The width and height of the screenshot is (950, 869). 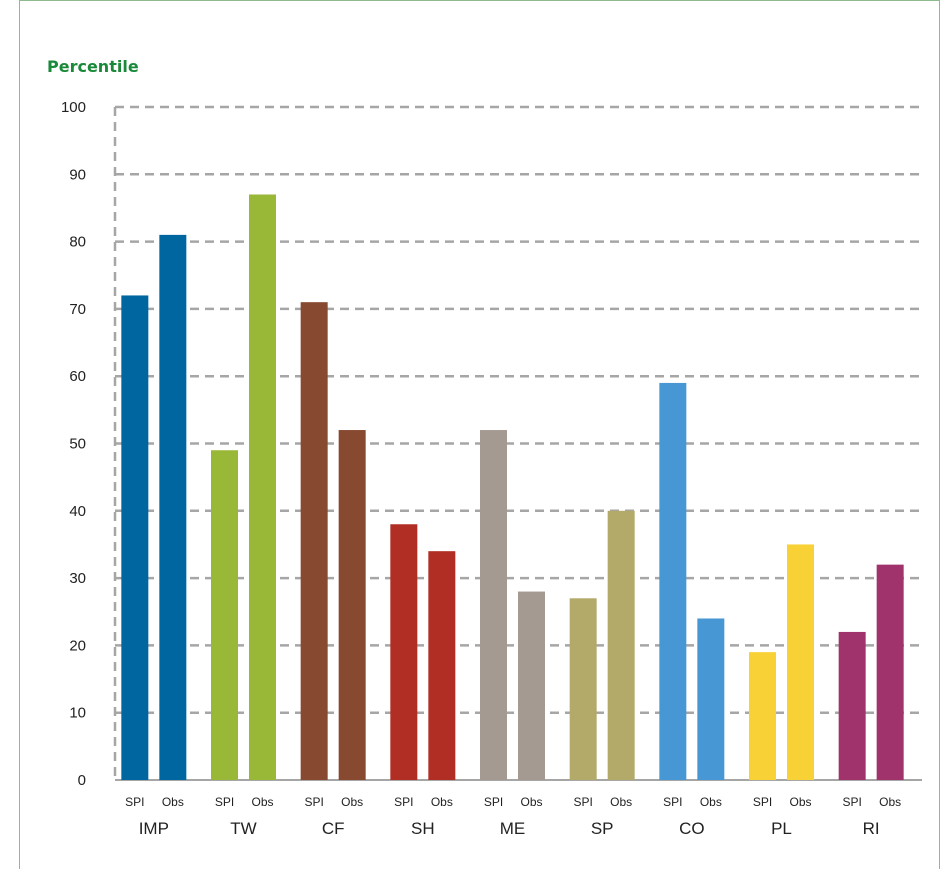 What do you see at coordinates (82, 780) in the screenshot?
I see `y-tick-label: 0` at bounding box center [82, 780].